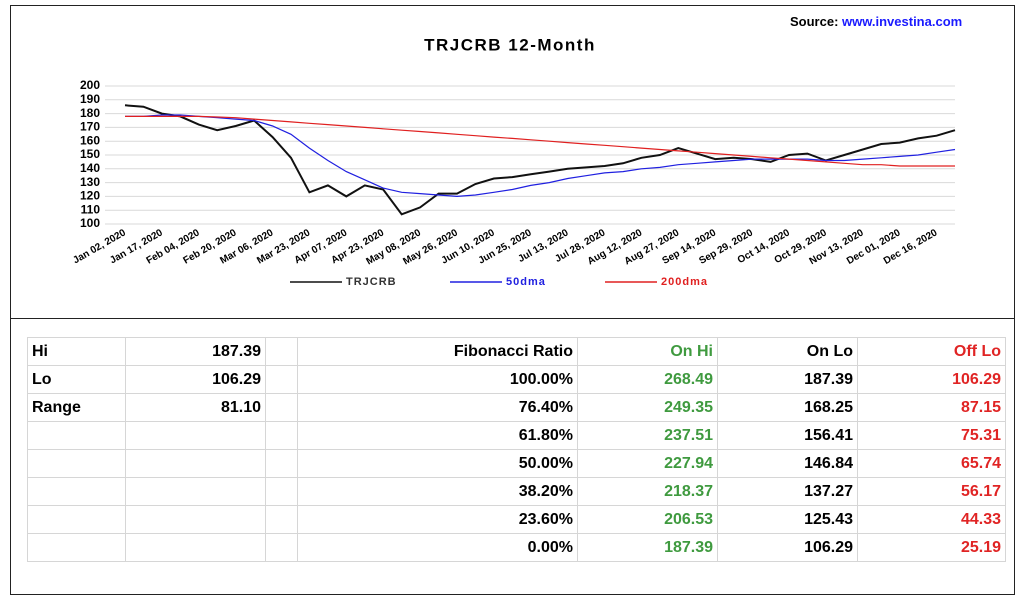 Image resolution: width=1024 pixels, height=599 pixels. What do you see at coordinates (787, 351) in the screenshot?
I see `table-cell: On Lo` at bounding box center [787, 351].